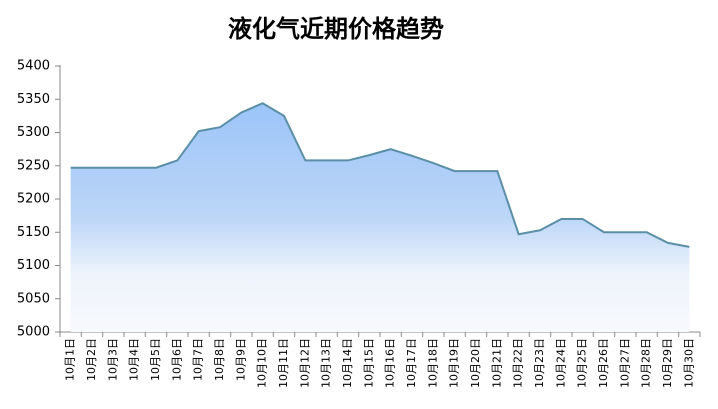 The width and height of the screenshot is (718, 409). What do you see at coordinates (475, 363) in the screenshot?
I see `x-tick-label: 10月20日` at bounding box center [475, 363].